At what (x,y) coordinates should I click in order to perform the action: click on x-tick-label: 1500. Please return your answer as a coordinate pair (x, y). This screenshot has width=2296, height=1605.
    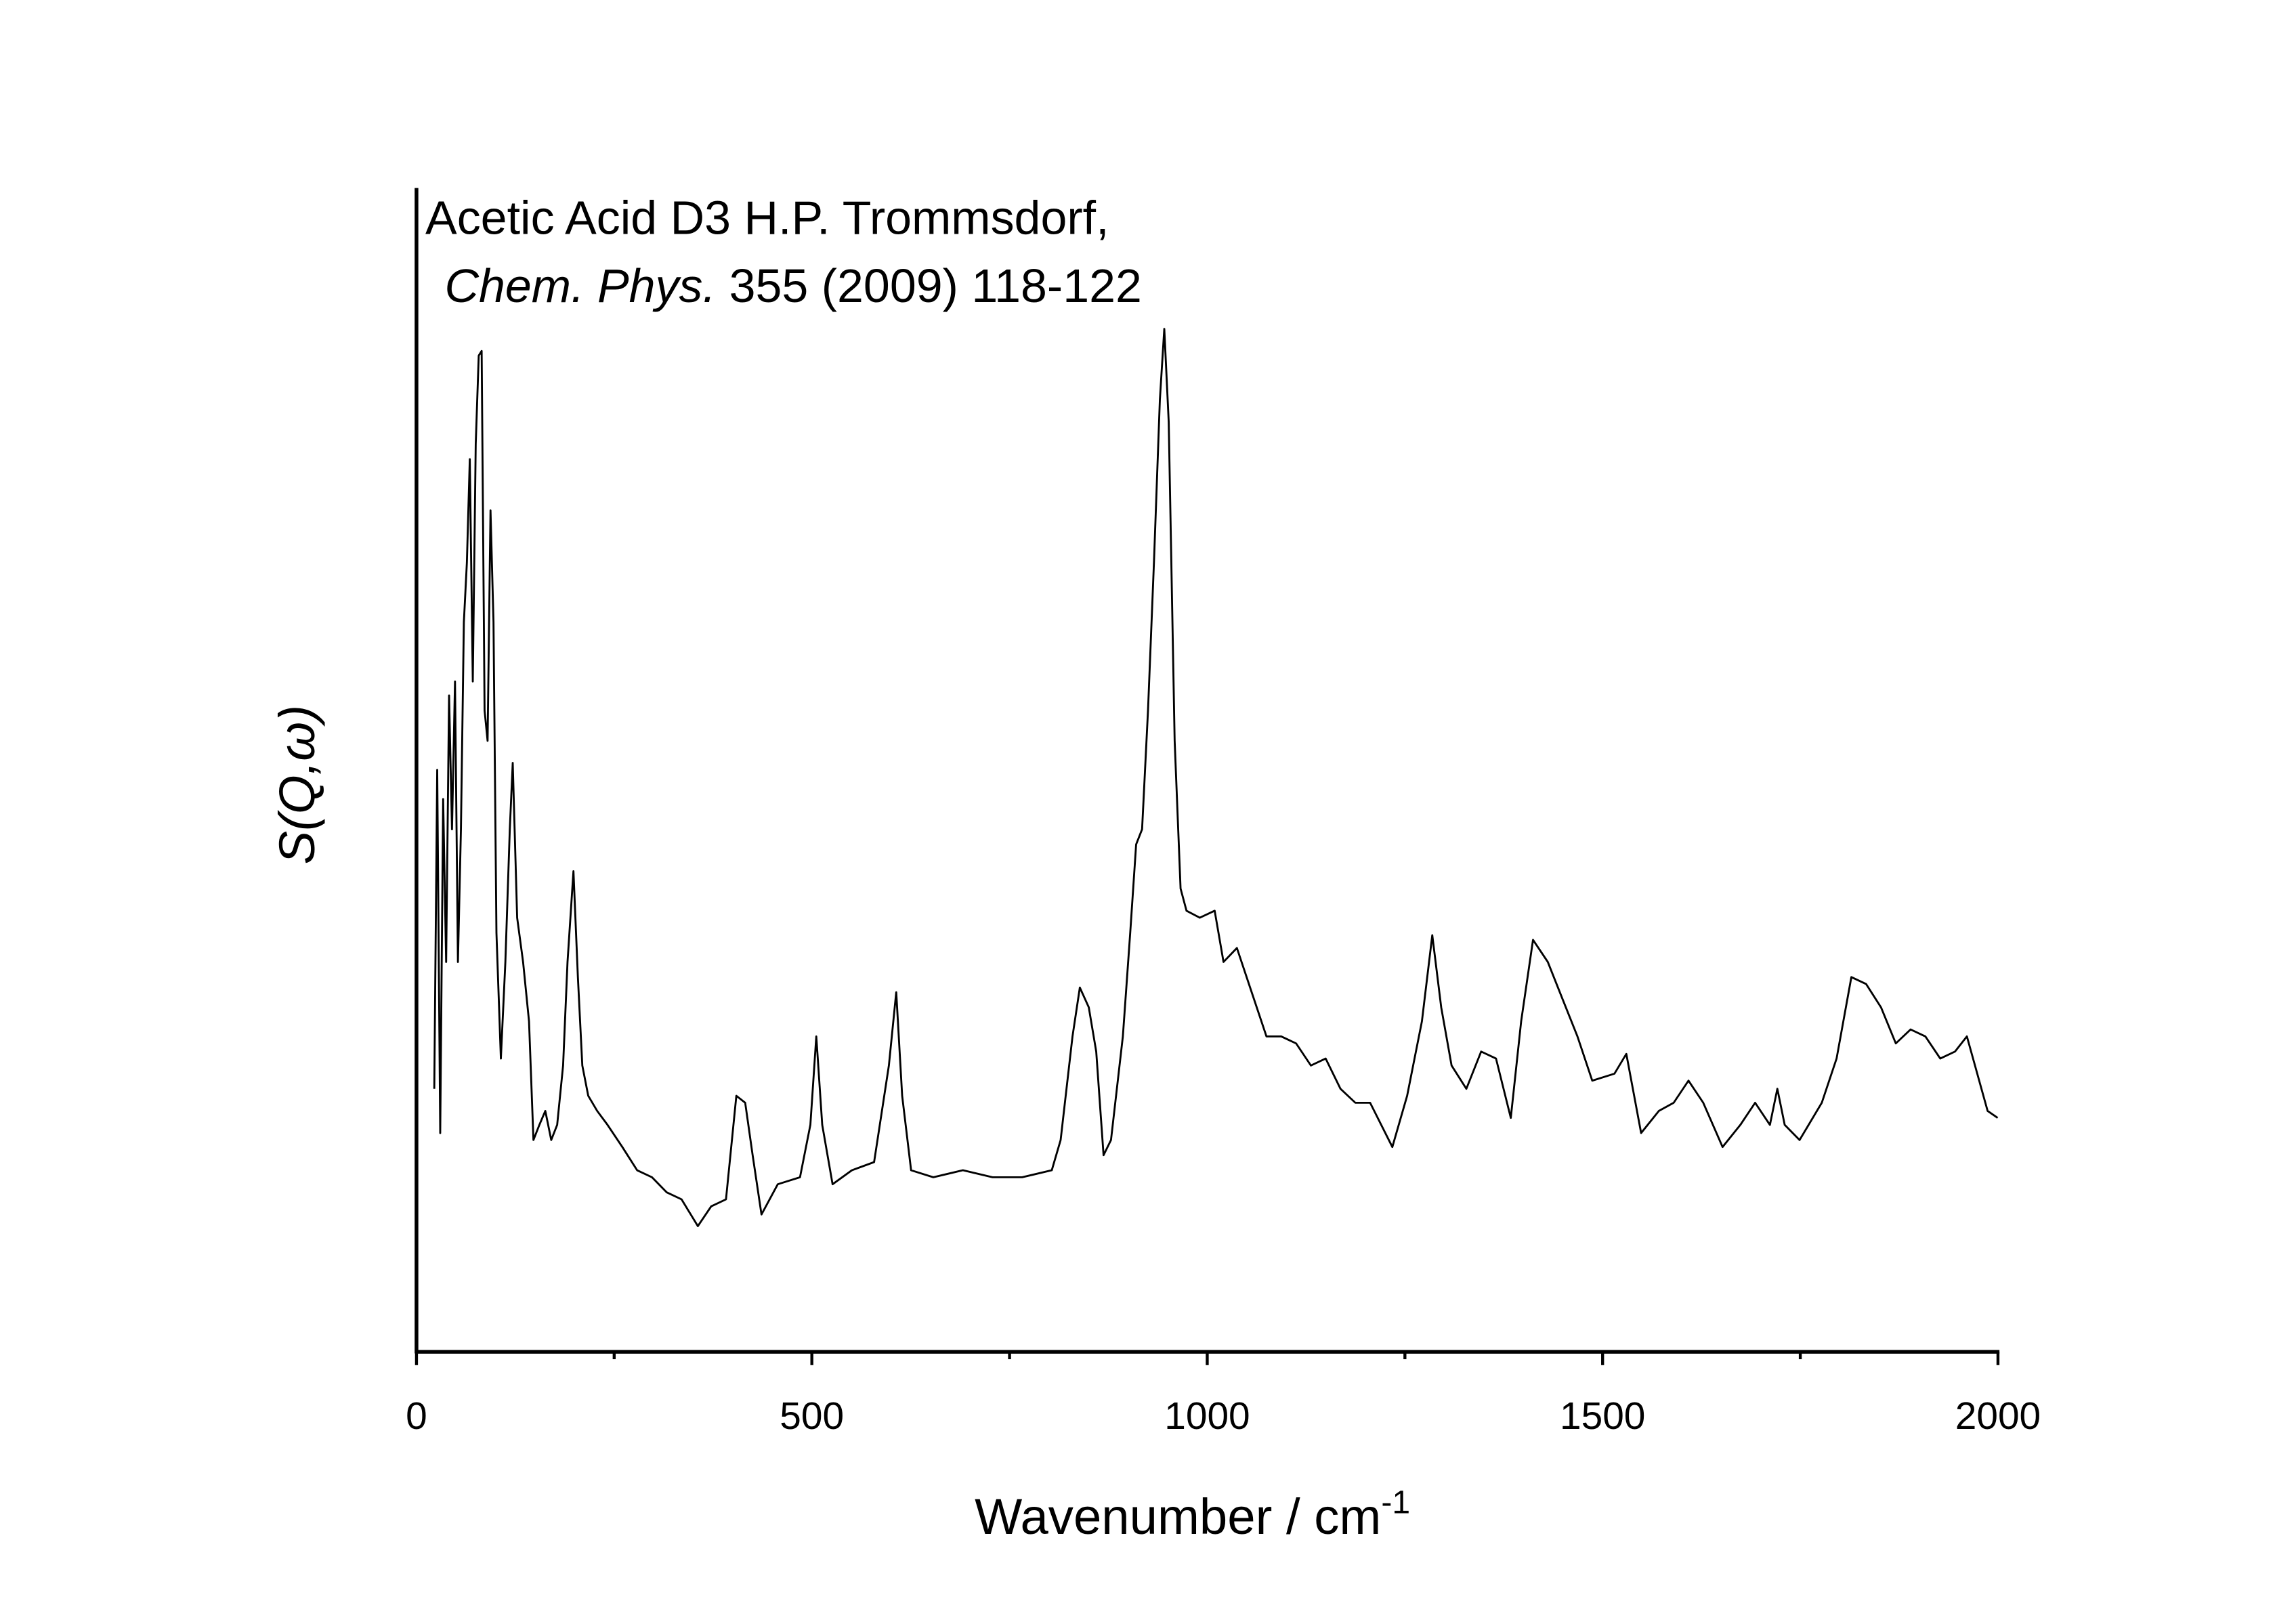
    Looking at the image, I should click on (1602, 1416).